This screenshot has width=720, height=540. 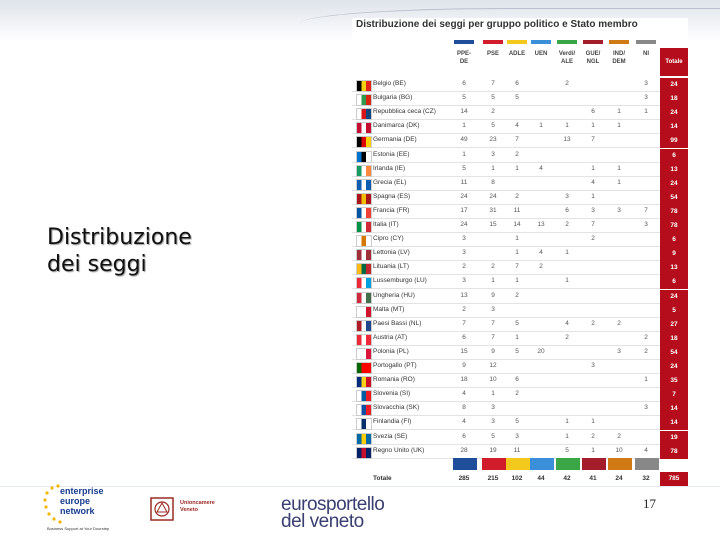 I want to click on een-logo-icon, so click(x=52, y=504).